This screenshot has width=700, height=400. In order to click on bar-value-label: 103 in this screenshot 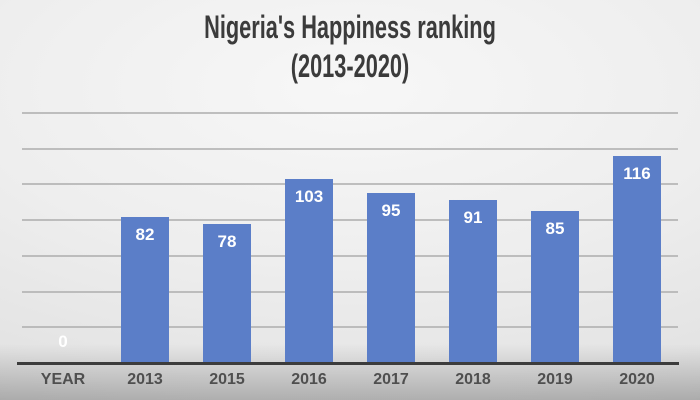, I will do `click(309, 196)`.